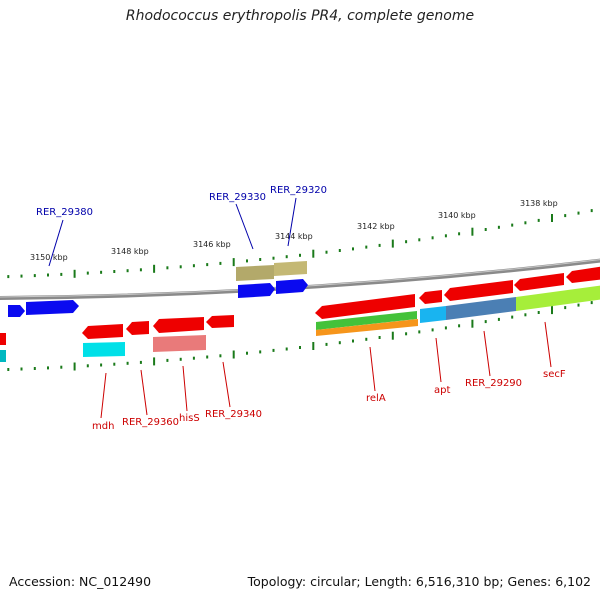 This screenshot has height=600, width=600. Describe the element at coordinates (372, 369) in the screenshot. I see `leader-rela` at that location.